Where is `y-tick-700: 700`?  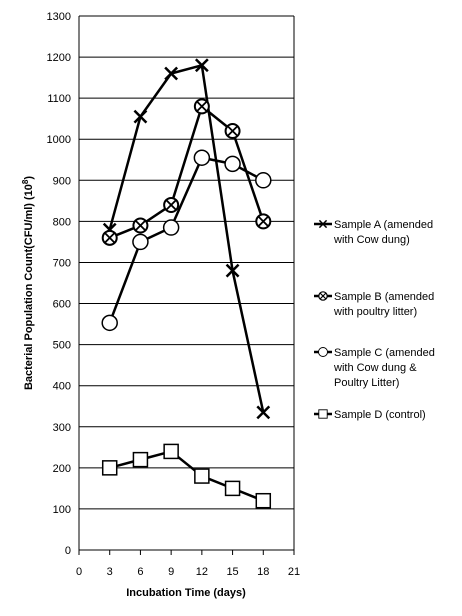
y-tick-700: 700 is located at coordinates (62, 263).